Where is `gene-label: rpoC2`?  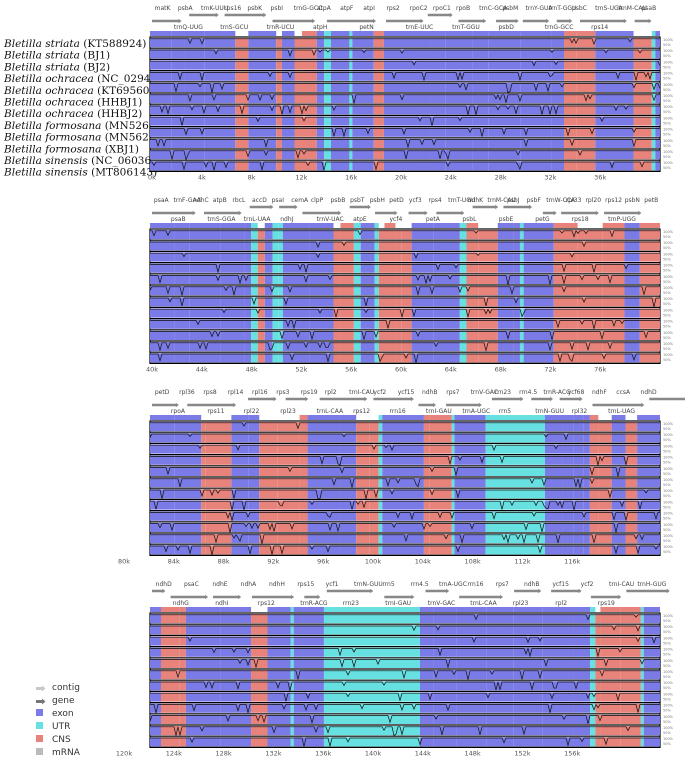
gene-label: rpoC2 is located at coordinates (419, 8).